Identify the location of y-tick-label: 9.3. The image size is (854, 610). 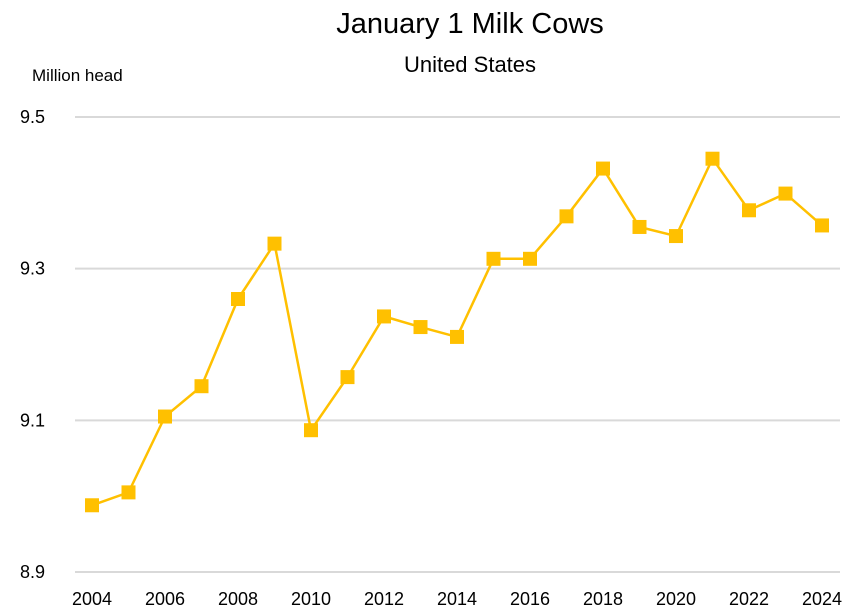
(32, 269).